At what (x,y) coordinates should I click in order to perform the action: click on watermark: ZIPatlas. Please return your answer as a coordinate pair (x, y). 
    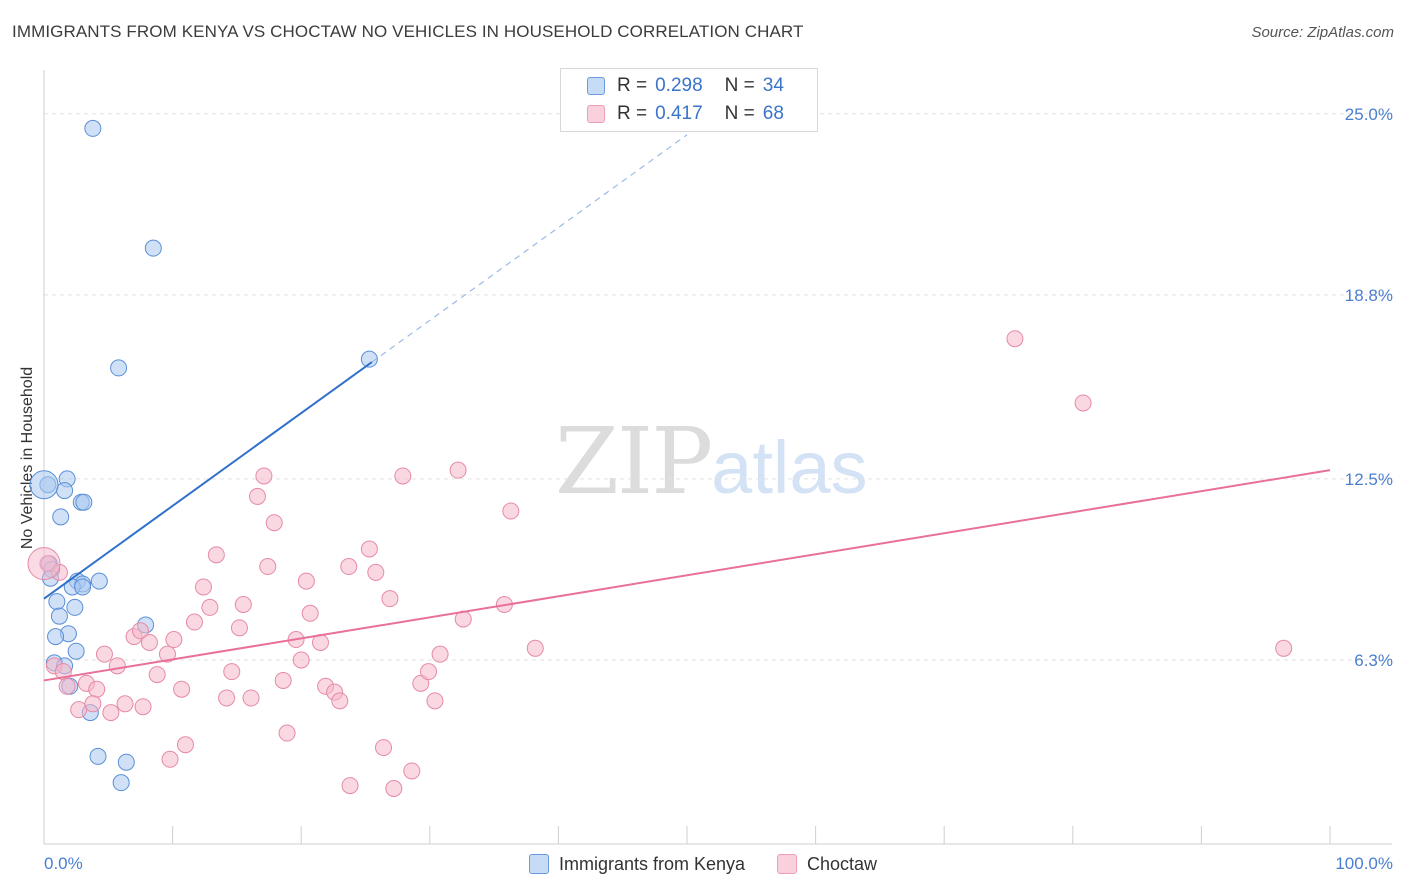
    Looking at the image, I should click on (711, 461).